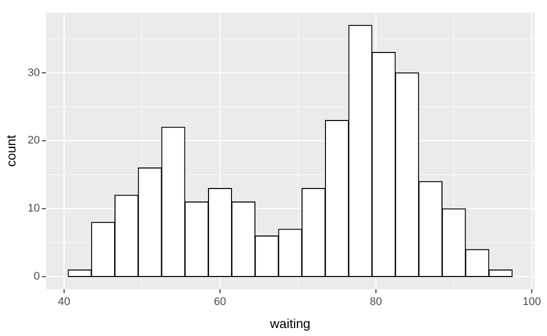 This screenshot has width=547, height=336. I want to click on x-tick-label: 40, so click(64, 302).